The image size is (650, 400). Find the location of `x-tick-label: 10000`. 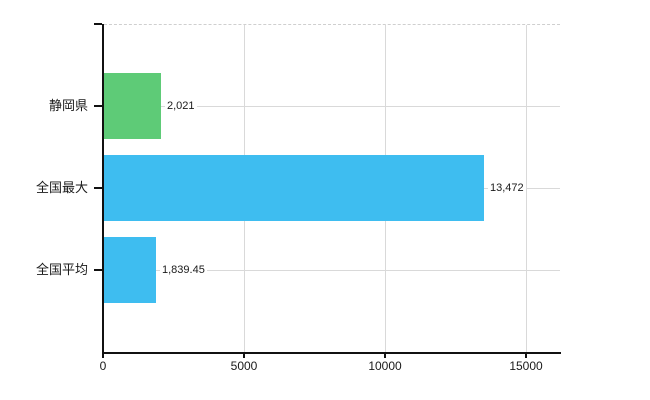

x-tick-label: 10000 is located at coordinates (385, 366).